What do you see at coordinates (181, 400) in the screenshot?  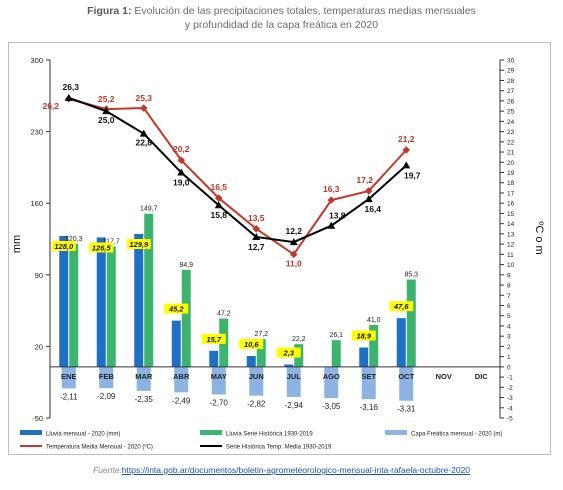 I see `water-table-label: -2,49` at bounding box center [181, 400].